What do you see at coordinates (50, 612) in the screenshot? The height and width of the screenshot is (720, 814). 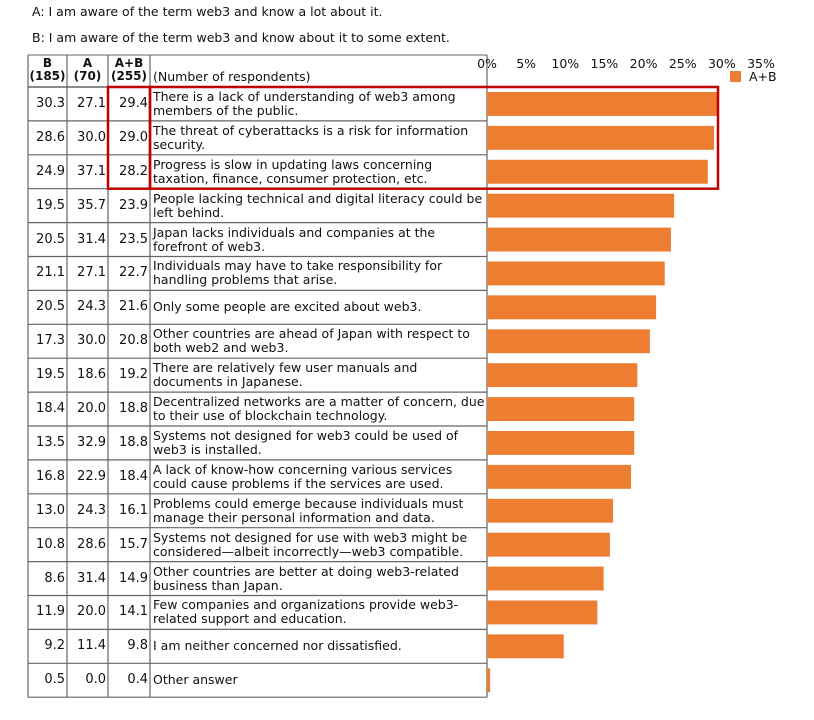 I see `table-value: 11.9` at bounding box center [50, 612].